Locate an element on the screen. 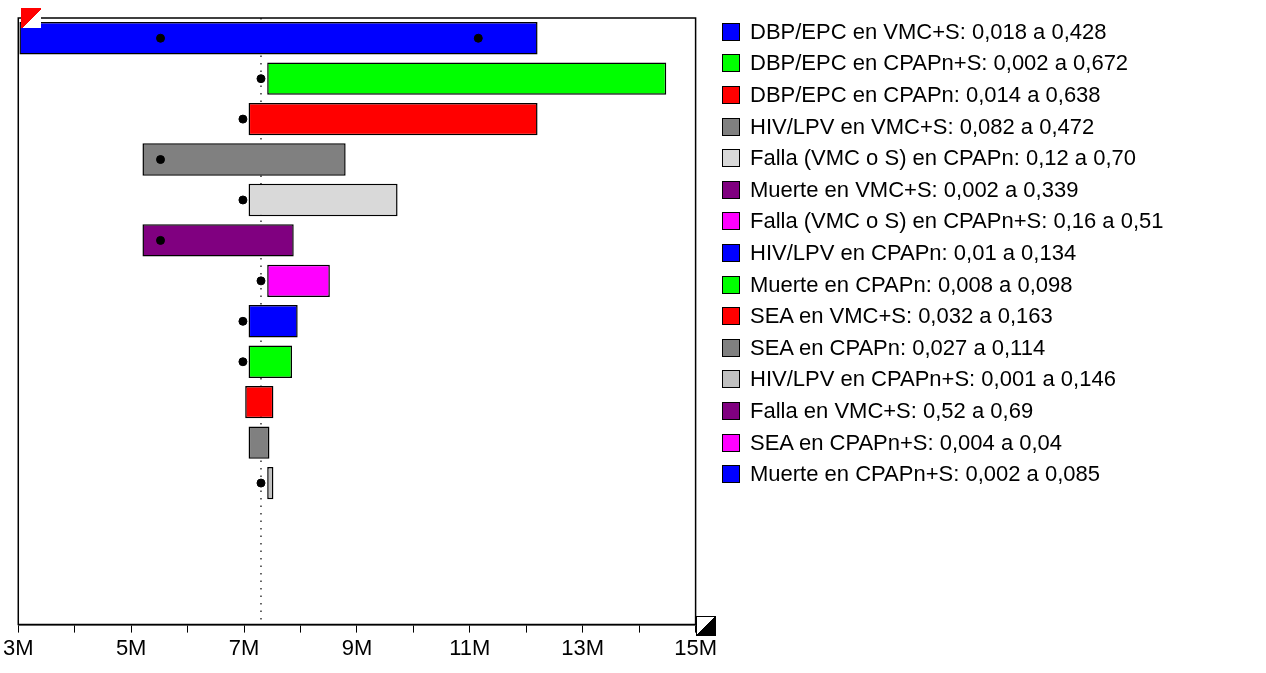 This screenshot has height=673, width=1266. legend-label: HIV/LPV en CPAPn+S: 0,001 a 0,146 is located at coordinates (933, 379).